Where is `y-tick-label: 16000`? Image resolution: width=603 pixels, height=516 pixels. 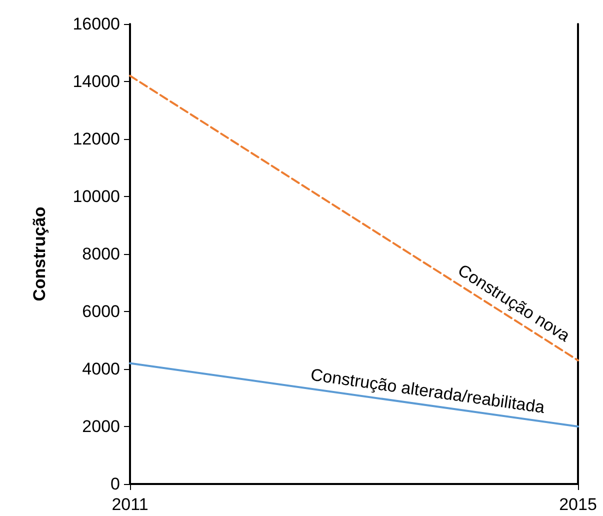
y-tick-label: 16000 is located at coordinates (96, 24).